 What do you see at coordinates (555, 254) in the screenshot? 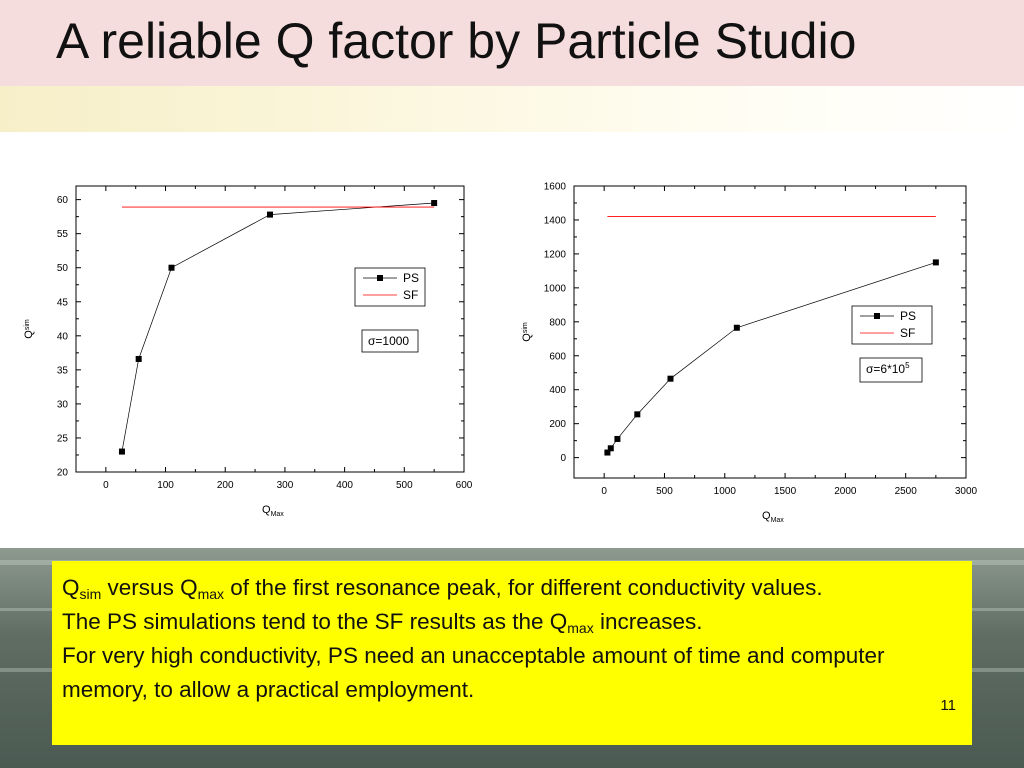
I see `y-tick-label: 1200` at bounding box center [555, 254].